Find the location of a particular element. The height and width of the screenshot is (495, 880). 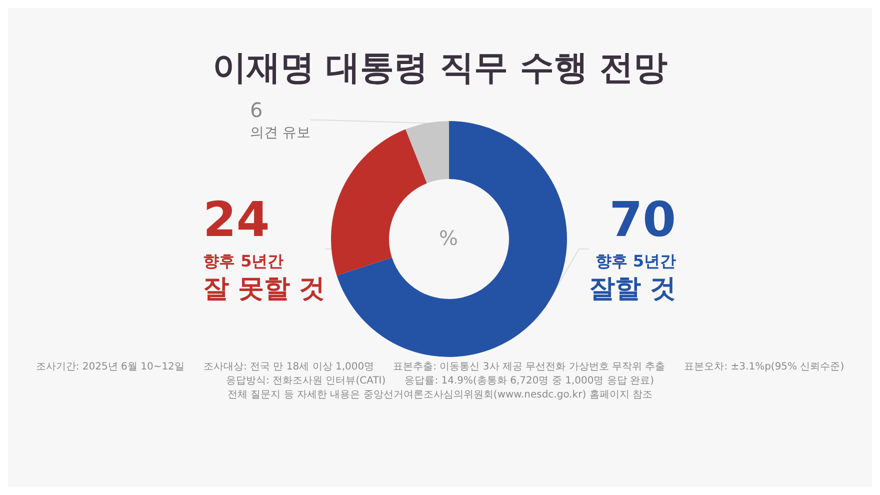

data-label: 24 is located at coordinates (236, 220).